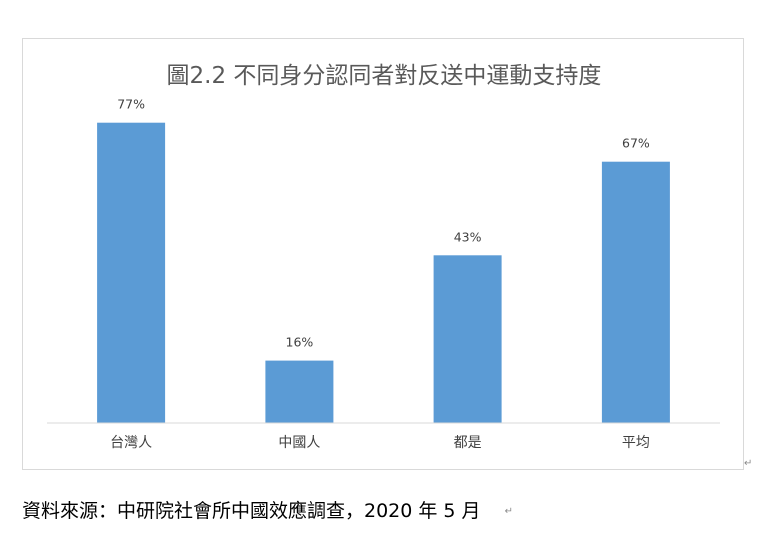 Image resolution: width=766 pixels, height=544 pixels. What do you see at coordinates (131, 443) in the screenshot?
I see `x-tick-label-taiwanese: 台灣人` at bounding box center [131, 443].